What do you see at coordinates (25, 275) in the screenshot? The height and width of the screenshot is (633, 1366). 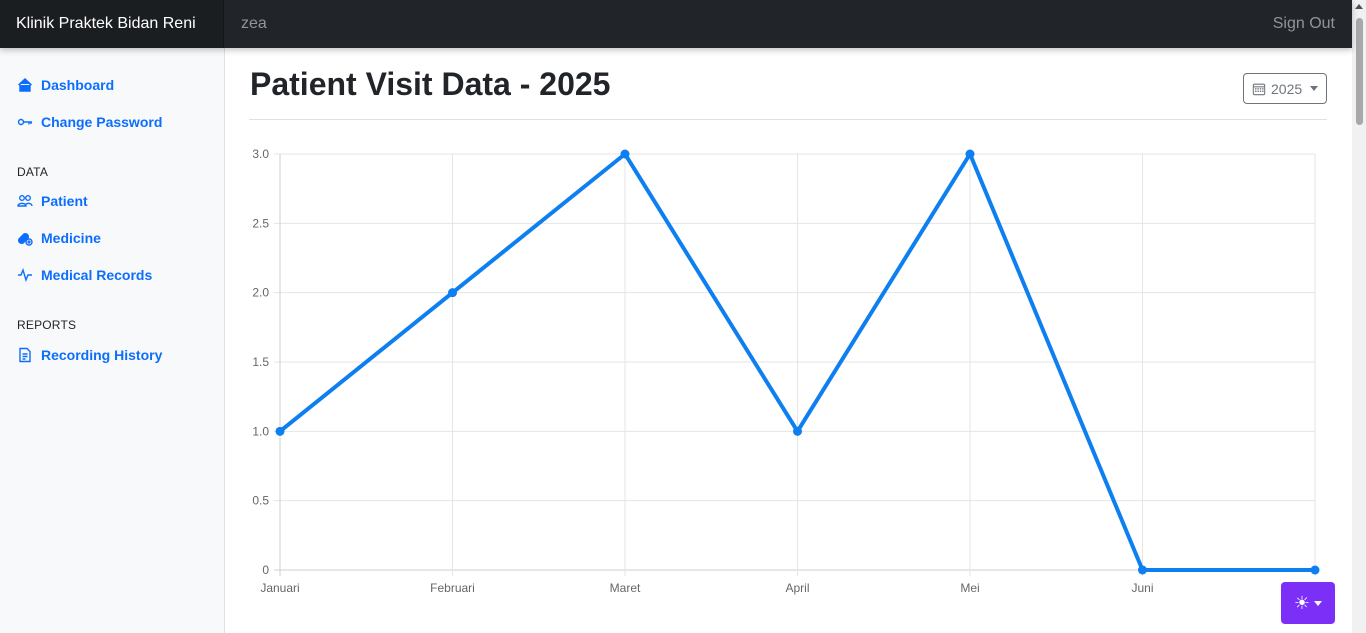 I see `activity-icon` at bounding box center [25, 275].